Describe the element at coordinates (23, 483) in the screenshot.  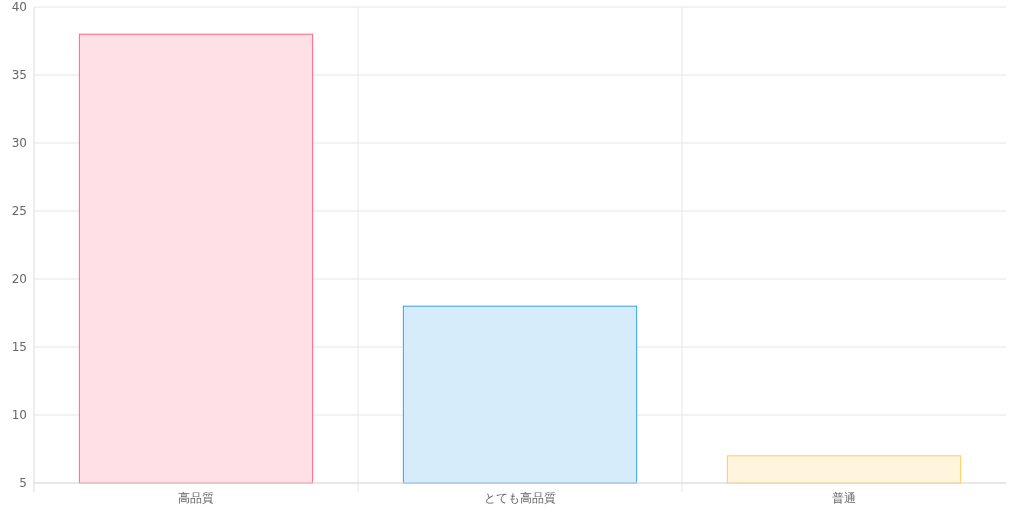
I see `y-tick-label: 5` at that location.